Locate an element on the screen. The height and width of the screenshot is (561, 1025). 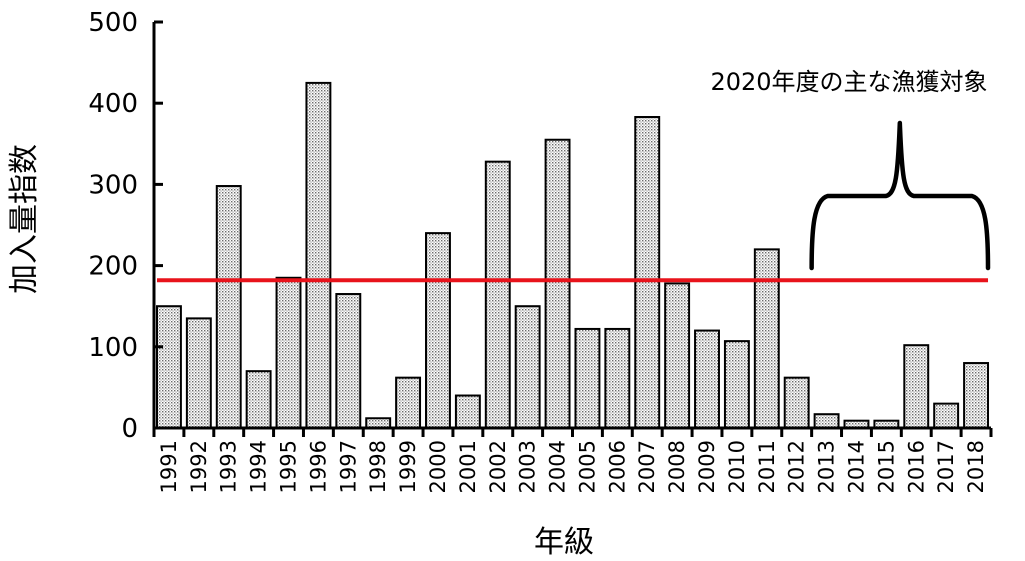
bar-2010 is located at coordinates (736, 384).